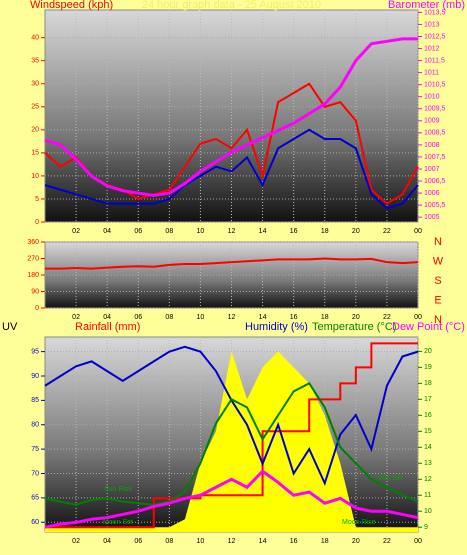 The height and width of the screenshot is (555, 467). What do you see at coordinates (428, 327) in the screenshot?
I see `legend-label: Dew Point (°C)` at bounding box center [428, 327].